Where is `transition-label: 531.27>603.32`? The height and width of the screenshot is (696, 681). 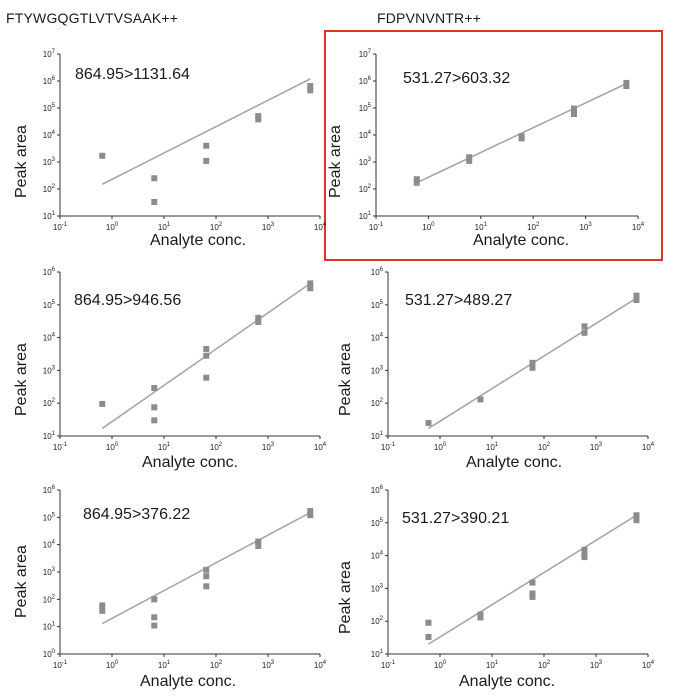 transition-label: 531.27>603.32 is located at coordinates (457, 78).